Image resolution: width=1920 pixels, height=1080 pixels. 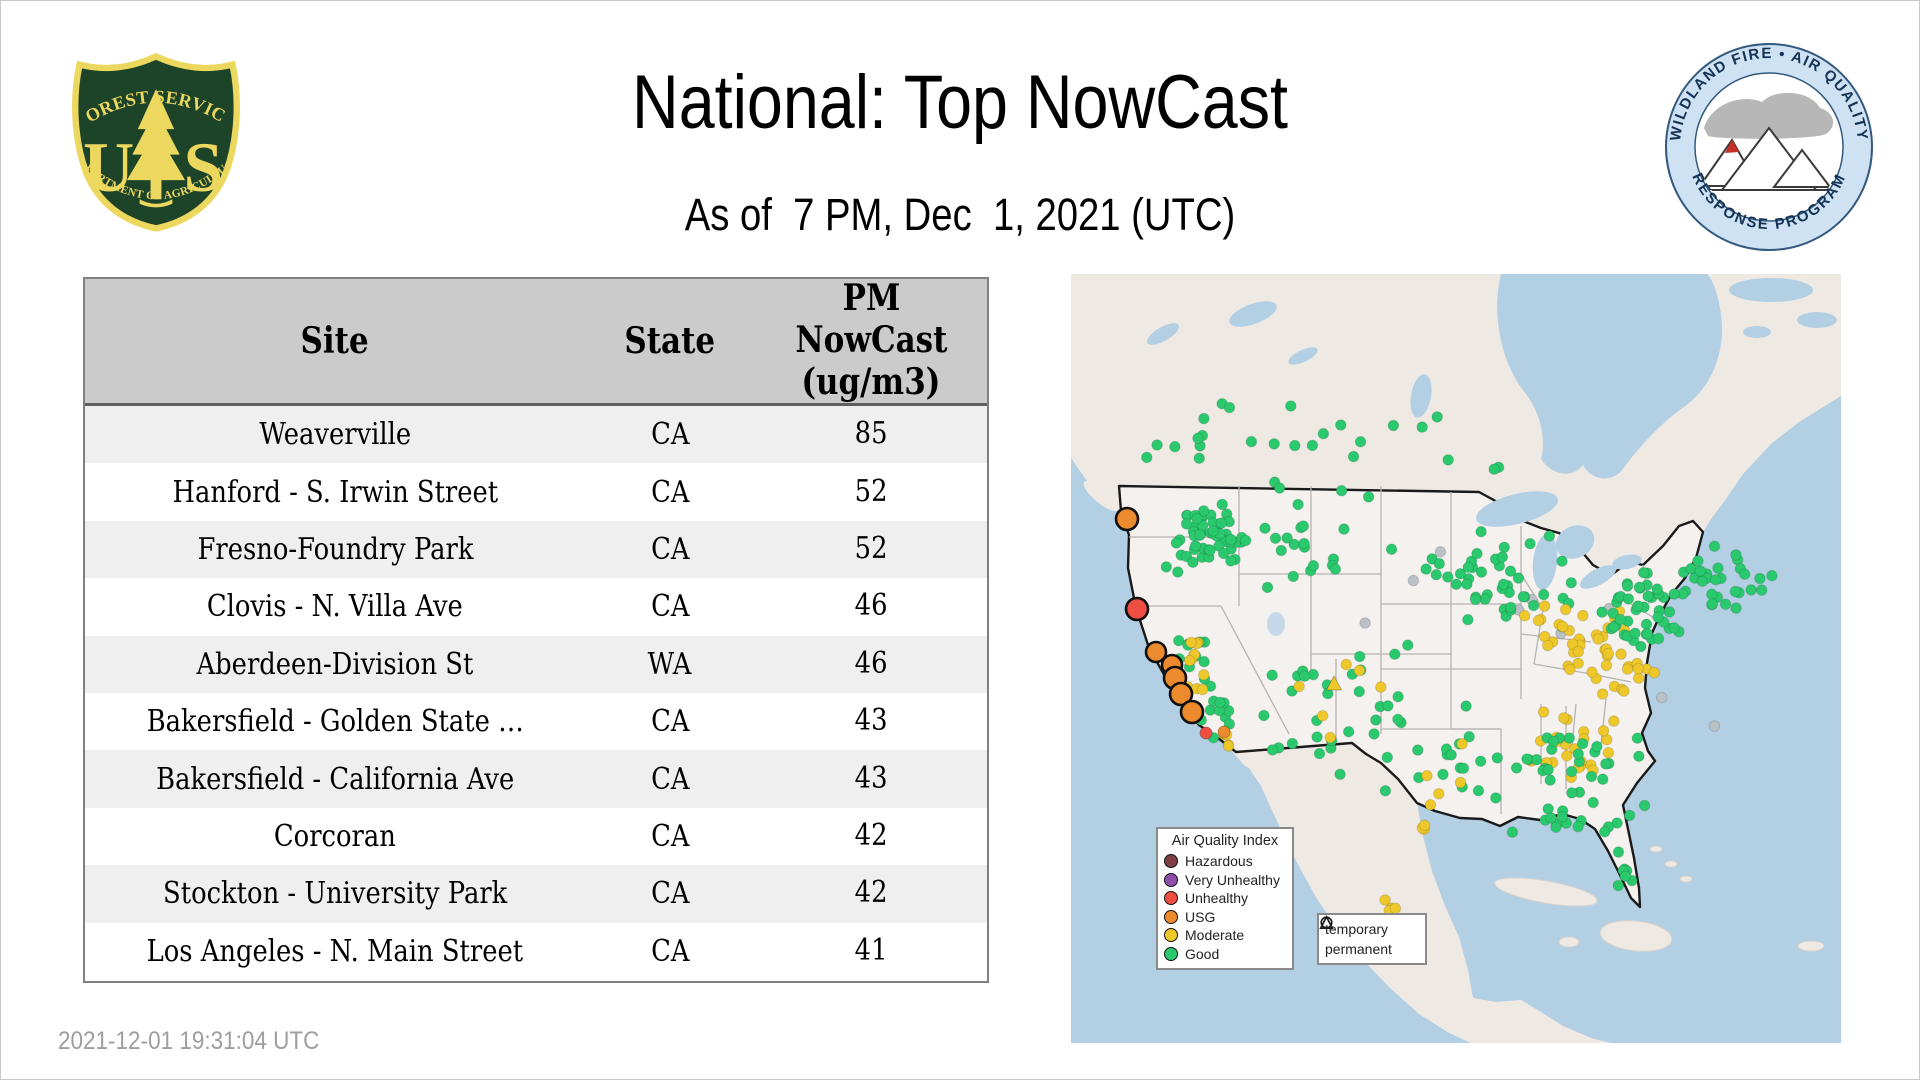 I want to click on nowcast-value-cell: 41, so click(x=871, y=950).